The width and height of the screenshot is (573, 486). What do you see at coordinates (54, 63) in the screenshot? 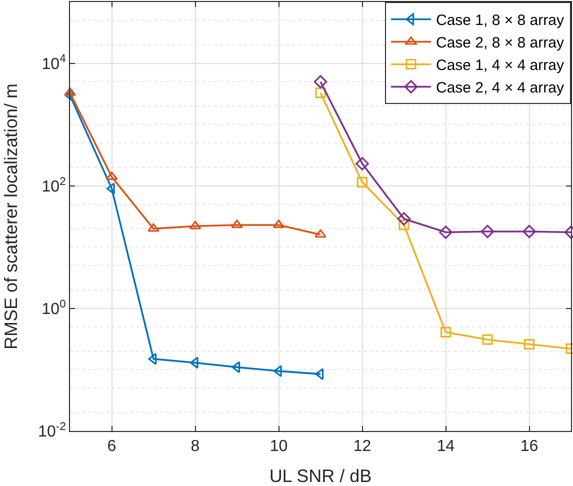
I see `y-tick-label: 10$^{4}$` at bounding box center [54, 63].